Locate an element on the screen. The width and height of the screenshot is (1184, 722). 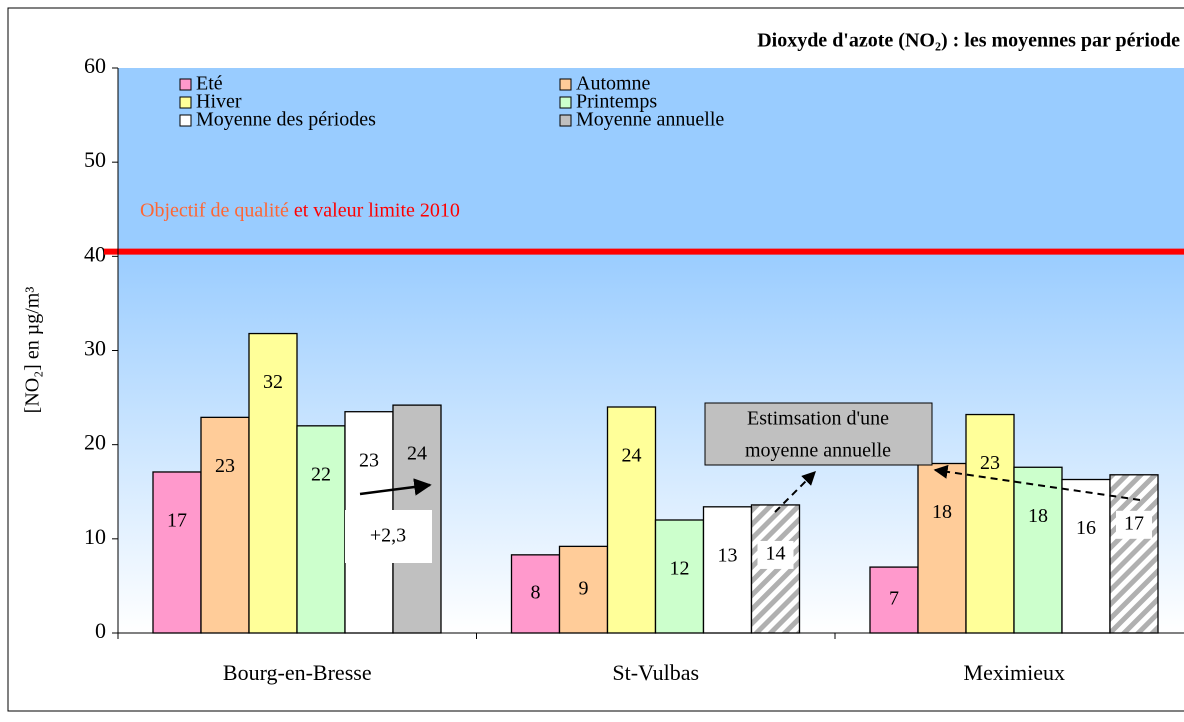
legend-label: Printemps is located at coordinates (616, 102).